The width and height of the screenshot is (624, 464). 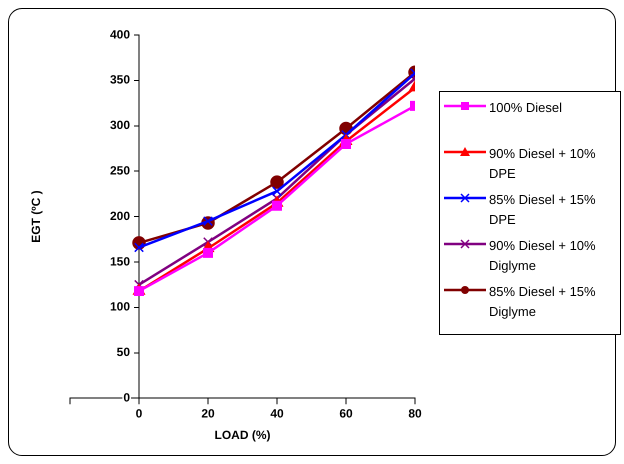 What do you see at coordinates (120, 34) in the screenshot?
I see `y-tick-label: 400` at bounding box center [120, 34].